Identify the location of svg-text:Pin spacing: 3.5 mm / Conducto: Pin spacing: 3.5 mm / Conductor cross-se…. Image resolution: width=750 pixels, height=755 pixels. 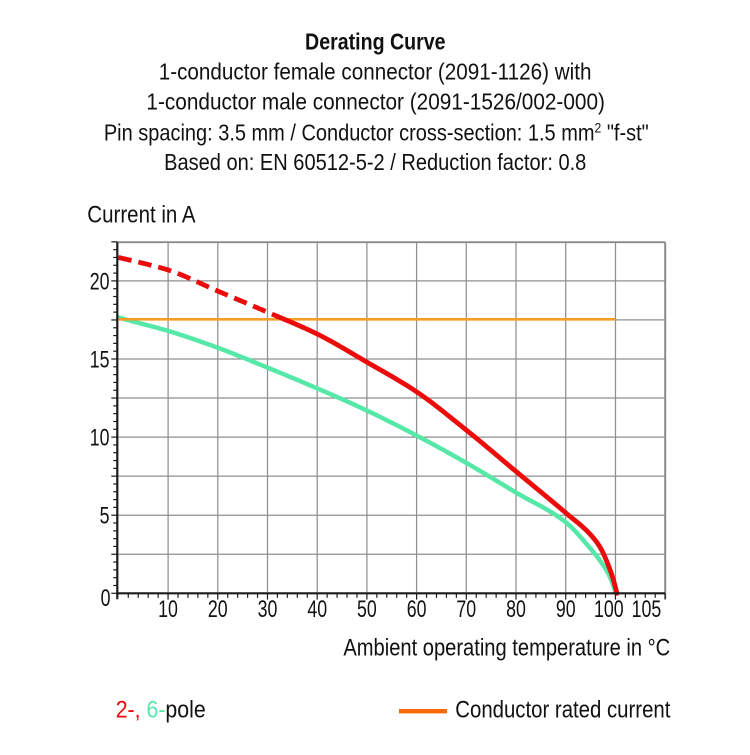
(376, 132).